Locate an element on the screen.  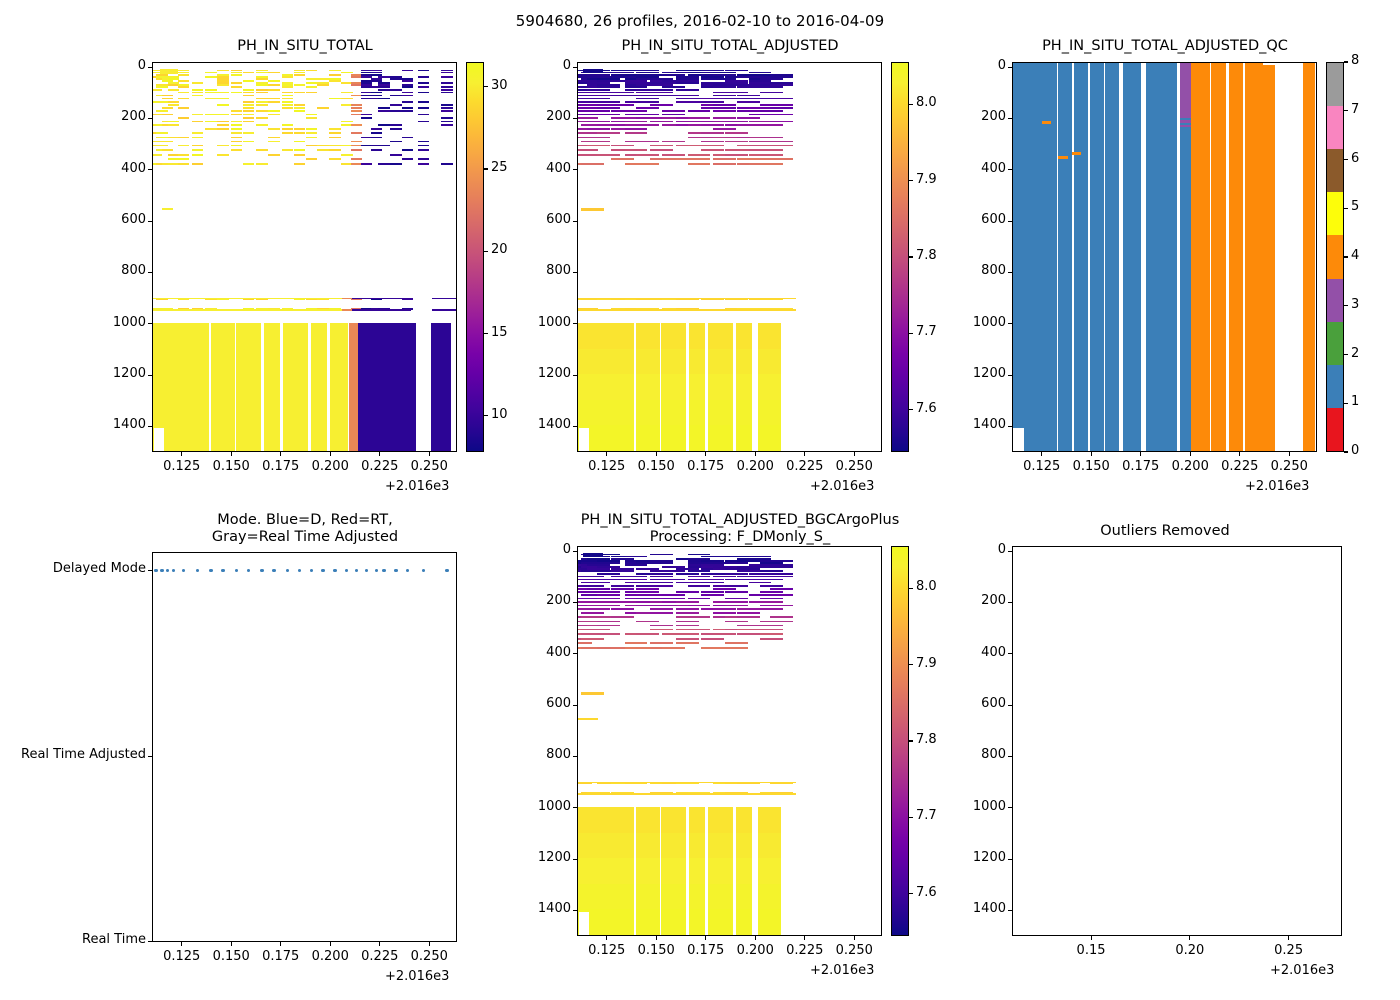
panel-ph-in-situ-total-adjusted-qc is located at coordinates (1164, 257).